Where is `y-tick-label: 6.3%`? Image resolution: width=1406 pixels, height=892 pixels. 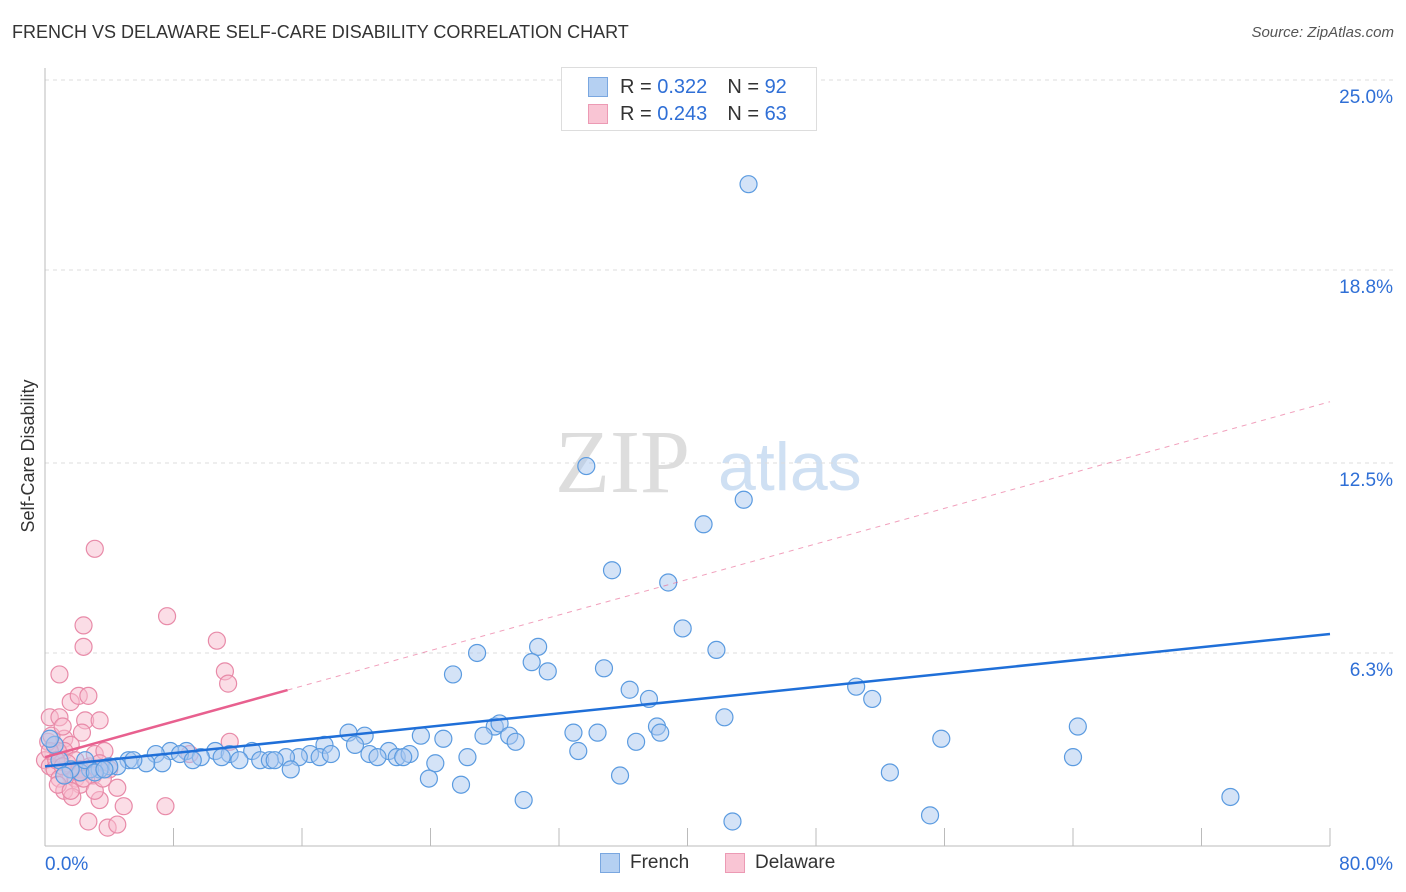
y-tick-label: 6.3% is located at coordinates (1371, 670).